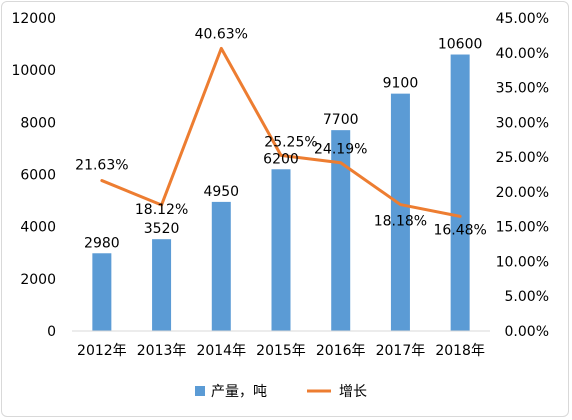 The image size is (572, 420). What do you see at coordinates (522, 123) in the screenshot?
I see `right-axis-tick-label: 30.00%` at bounding box center [522, 123].